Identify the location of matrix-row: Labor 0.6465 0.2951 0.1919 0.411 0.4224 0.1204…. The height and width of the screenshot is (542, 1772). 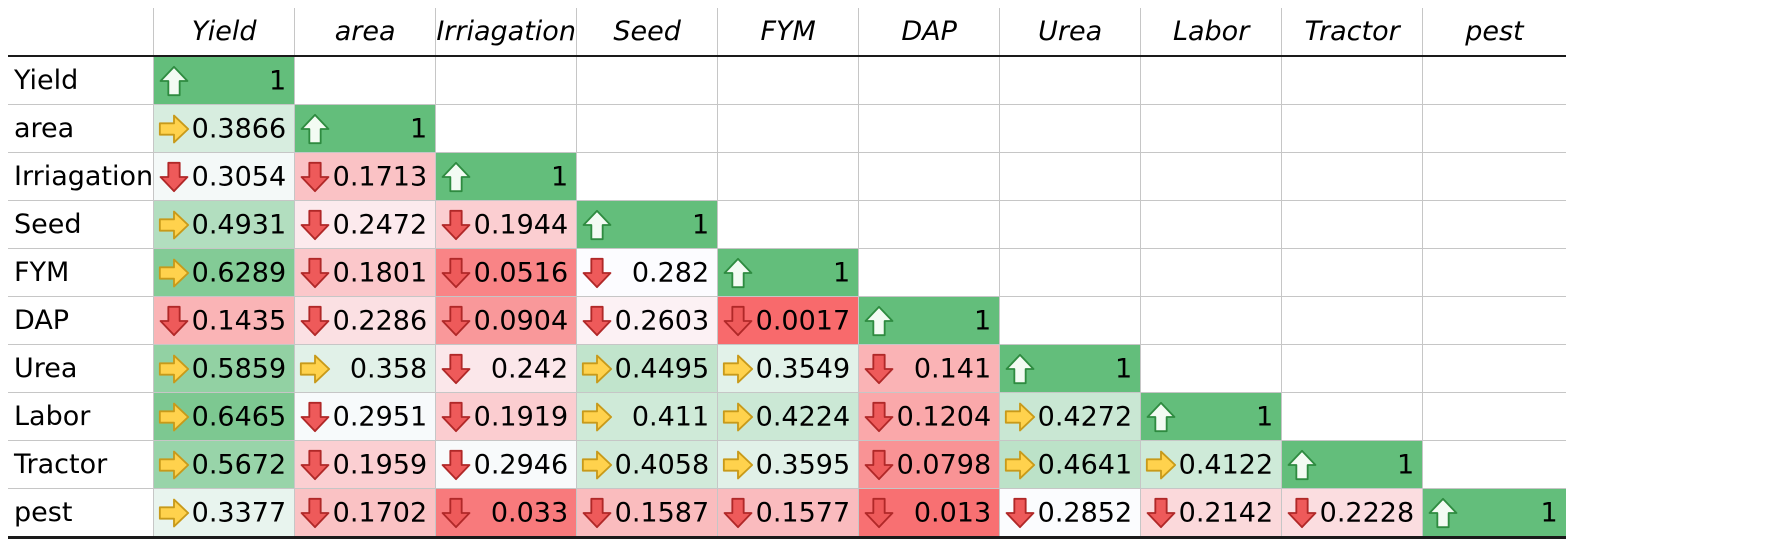
(787, 416).